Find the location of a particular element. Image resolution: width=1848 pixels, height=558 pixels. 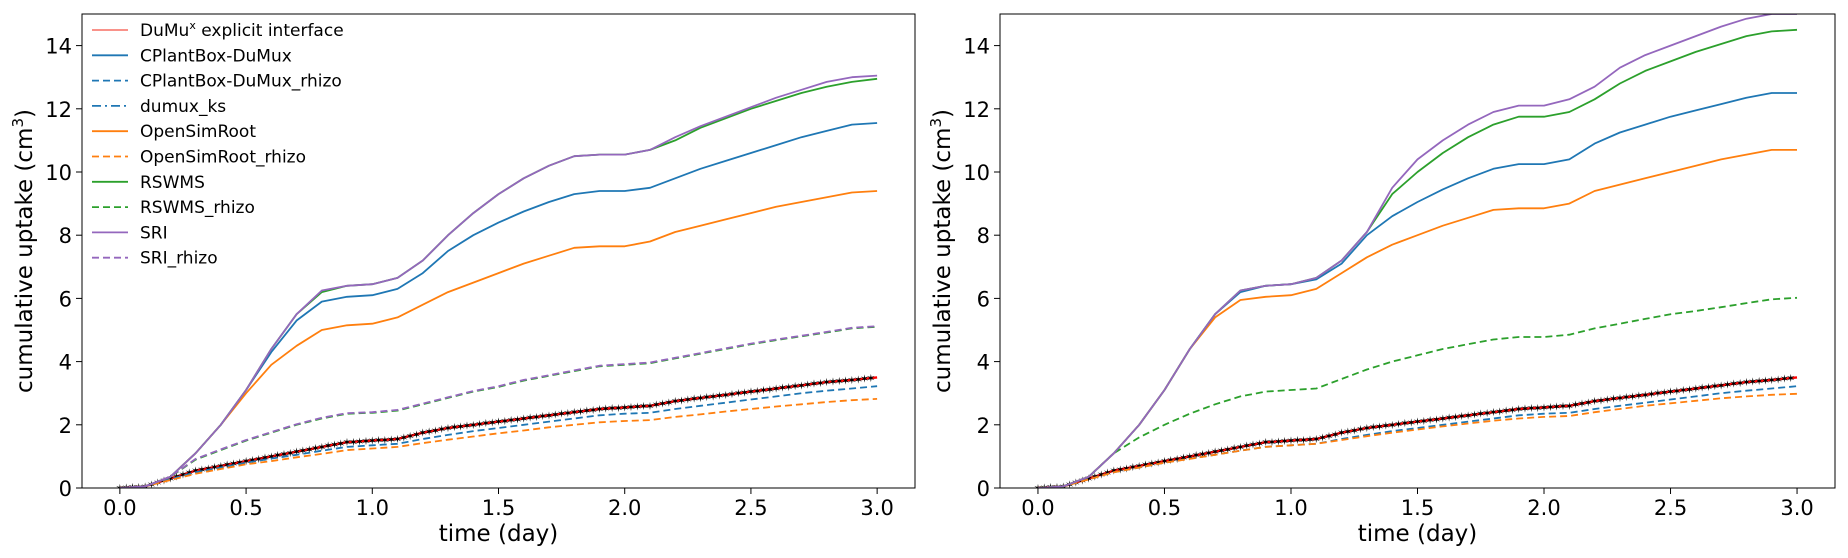

y-tick-label: 2 is located at coordinates (65, 426).